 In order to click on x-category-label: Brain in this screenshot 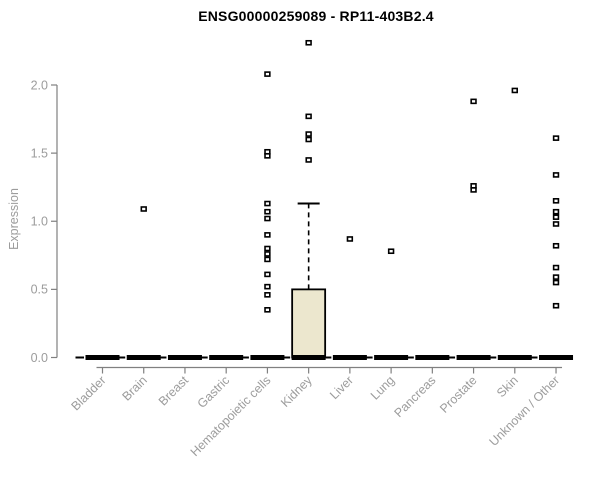, I will do `click(134, 388)`.